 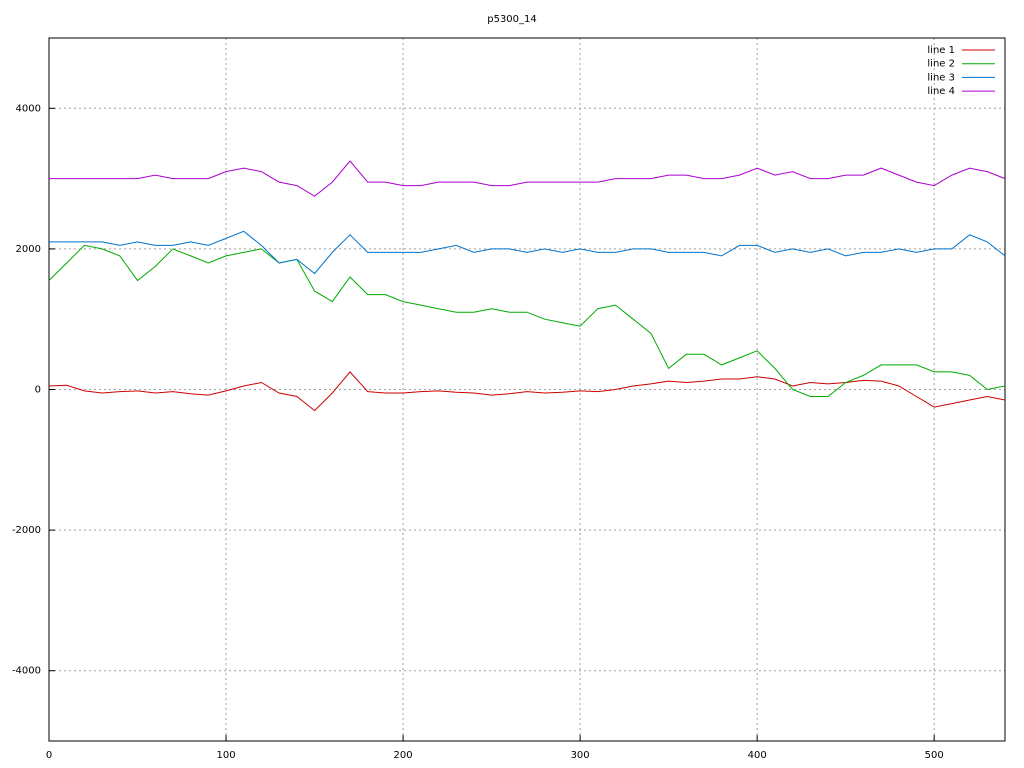 What do you see at coordinates (49, 755) in the screenshot?
I see `x-tick-label: 0` at bounding box center [49, 755].